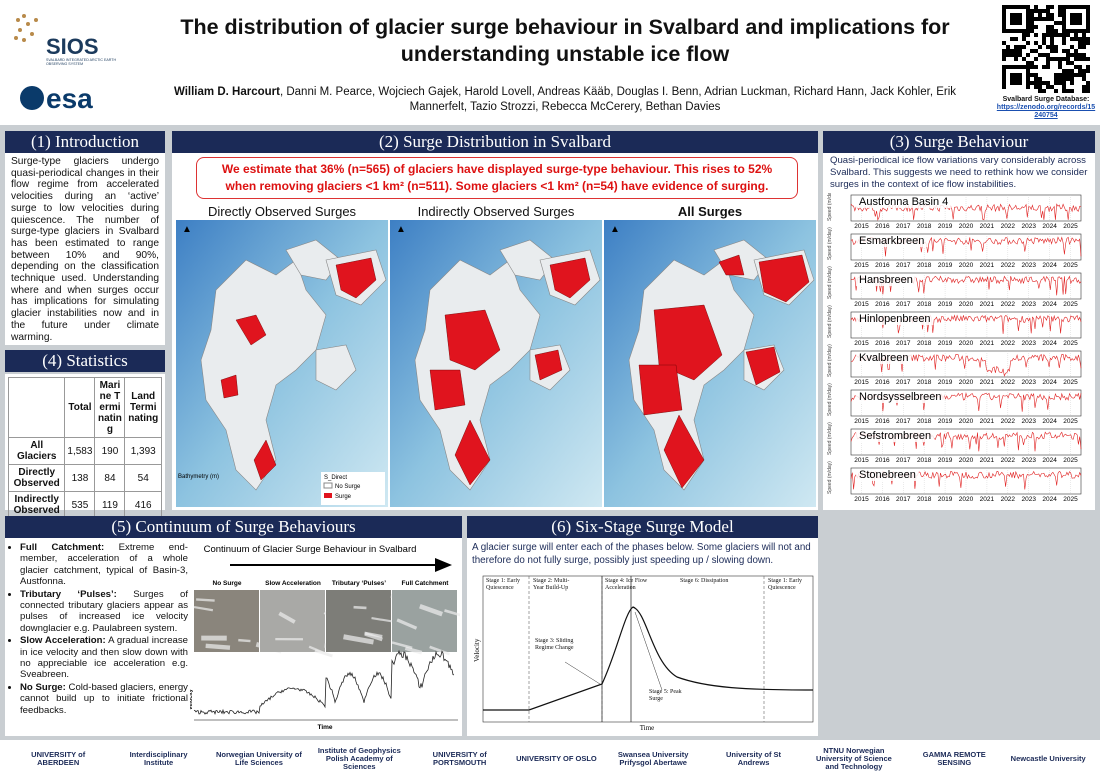  What do you see at coordinates (648, 658) in the screenshot?
I see `velocity-curve` at bounding box center [648, 658].